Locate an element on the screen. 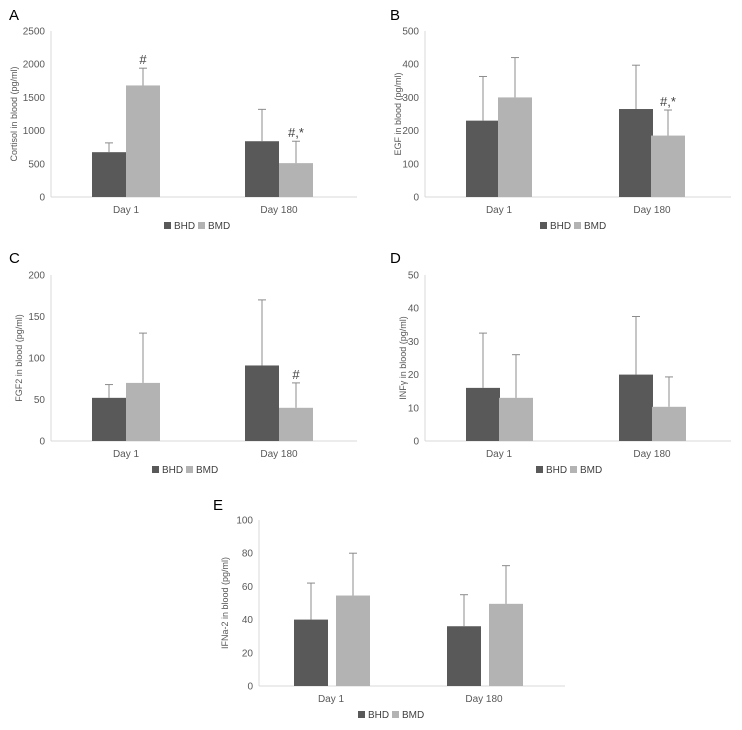 The image size is (742, 730). y-axis-label: FGF2 in blood (pg/ml) is located at coordinates (19, 358).